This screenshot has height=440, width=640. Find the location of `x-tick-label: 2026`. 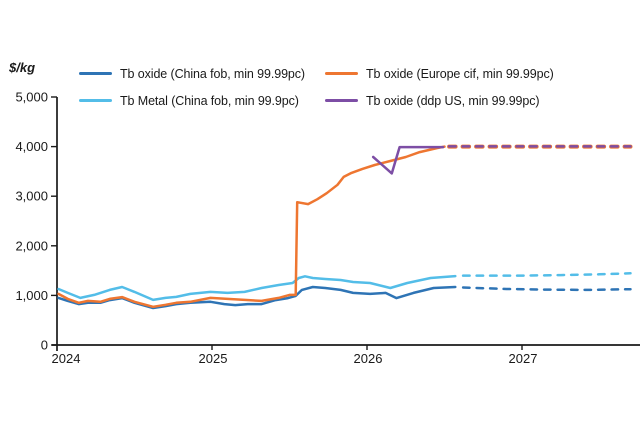

x-tick-label: 2026 is located at coordinates (368, 358).